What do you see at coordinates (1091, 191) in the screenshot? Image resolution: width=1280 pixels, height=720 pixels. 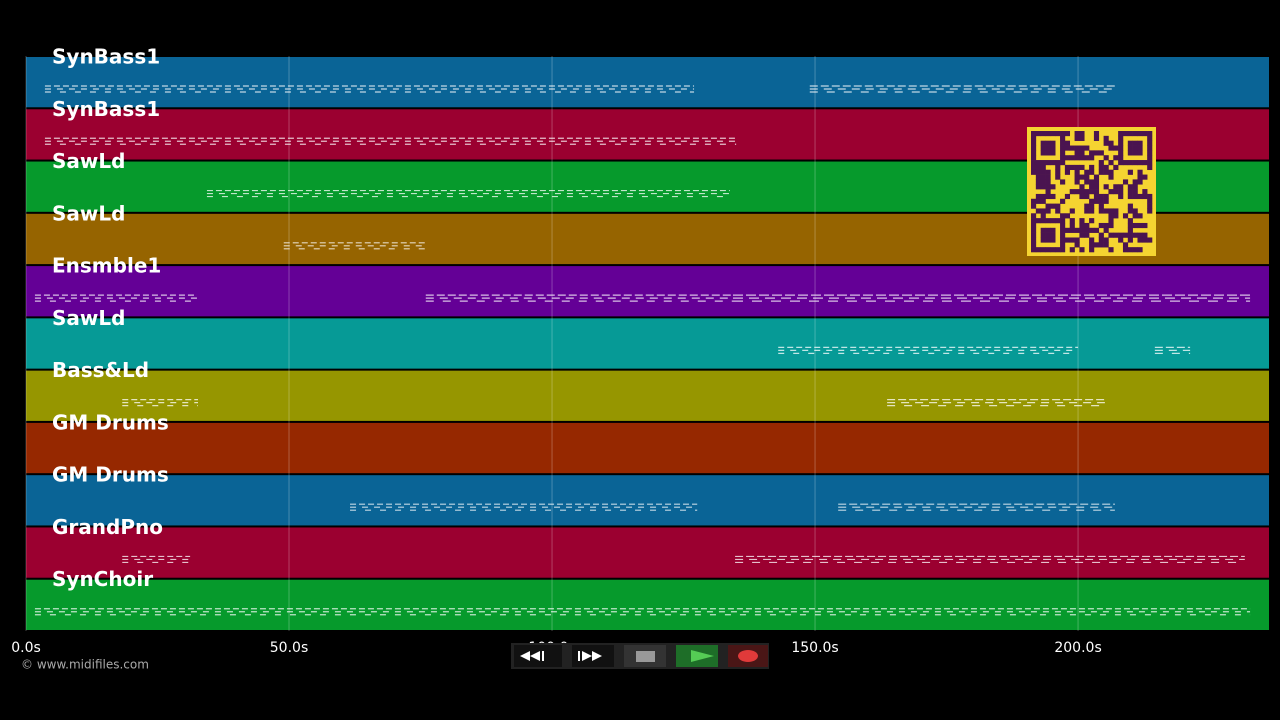 I see `qr-code` at bounding box center [1091, 191].